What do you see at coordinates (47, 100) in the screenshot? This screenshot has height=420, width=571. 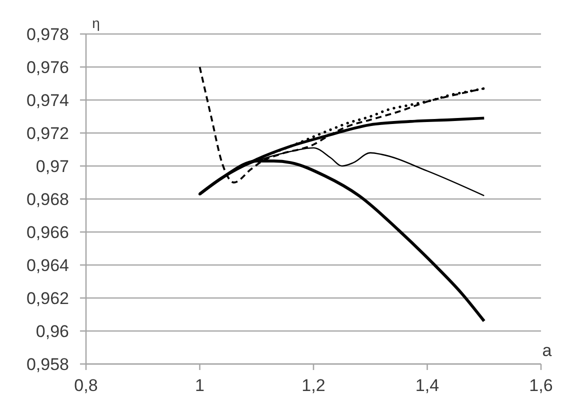 I see `y-tick-label: 0,974` at bounding box center [47, 100].